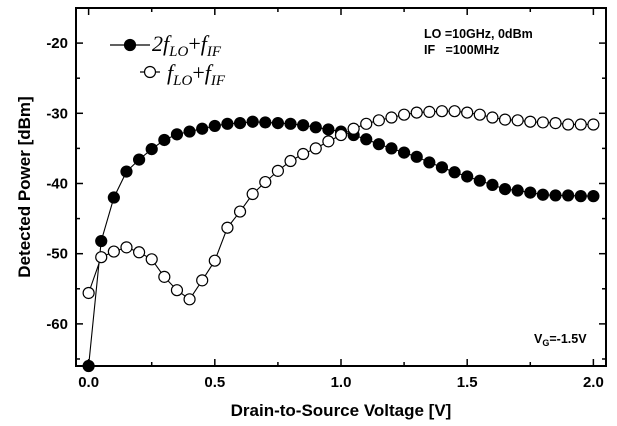  I want to click on y-tick-label: -60, so click(57, 324).